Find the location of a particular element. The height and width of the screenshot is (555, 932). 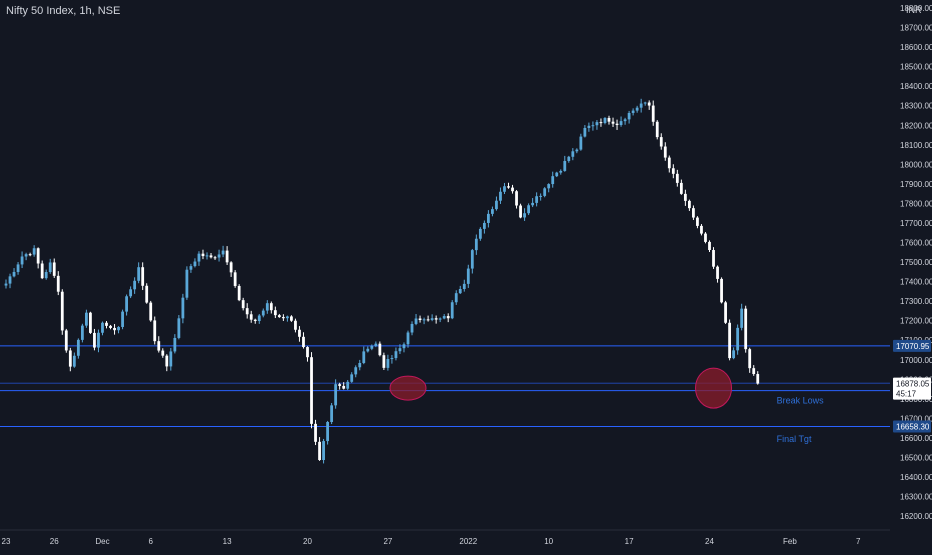

y-tick-label: 18300.00 is located at coordinates (916, 106).